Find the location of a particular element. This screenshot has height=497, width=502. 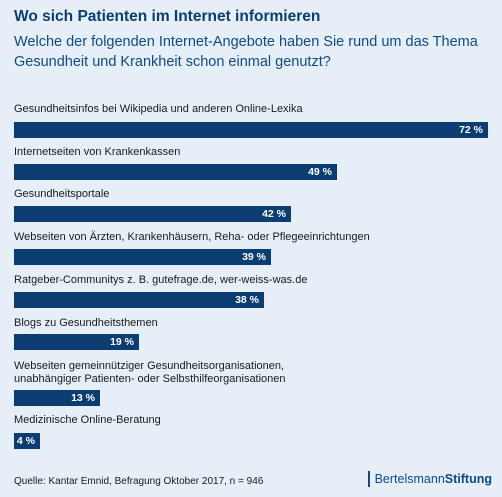

bar: 39 % is located at coordinates (142, 257).